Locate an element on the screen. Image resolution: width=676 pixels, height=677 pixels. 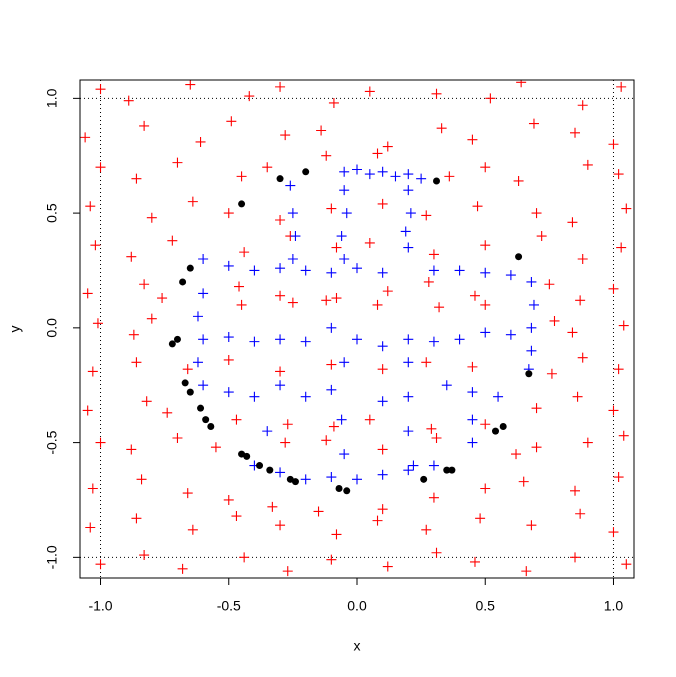
y-tick-label: -0.5 is located at coordinates (52, 442).